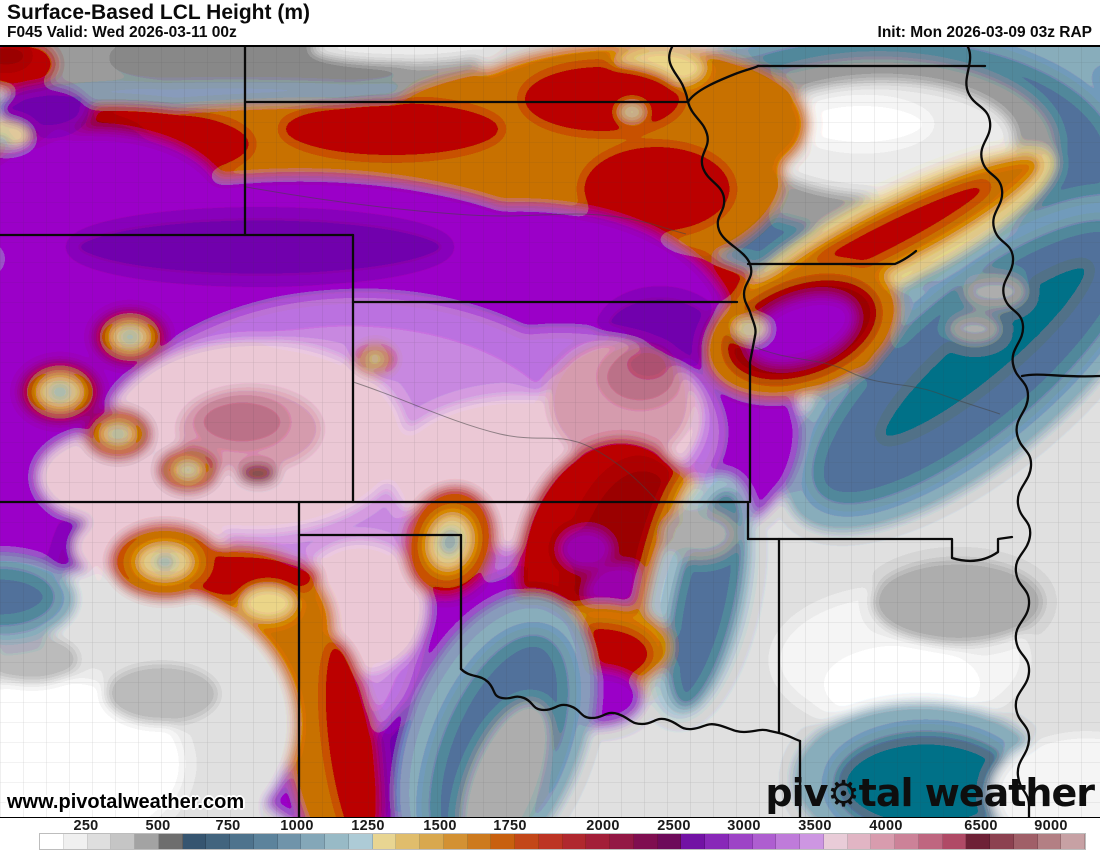 Image resolution: width=1100 pixels, height=850 pixels. Describe the element at coordinates (815, 826) in the screenshot. I see `colorbar-tick-label: 3500` at that location.